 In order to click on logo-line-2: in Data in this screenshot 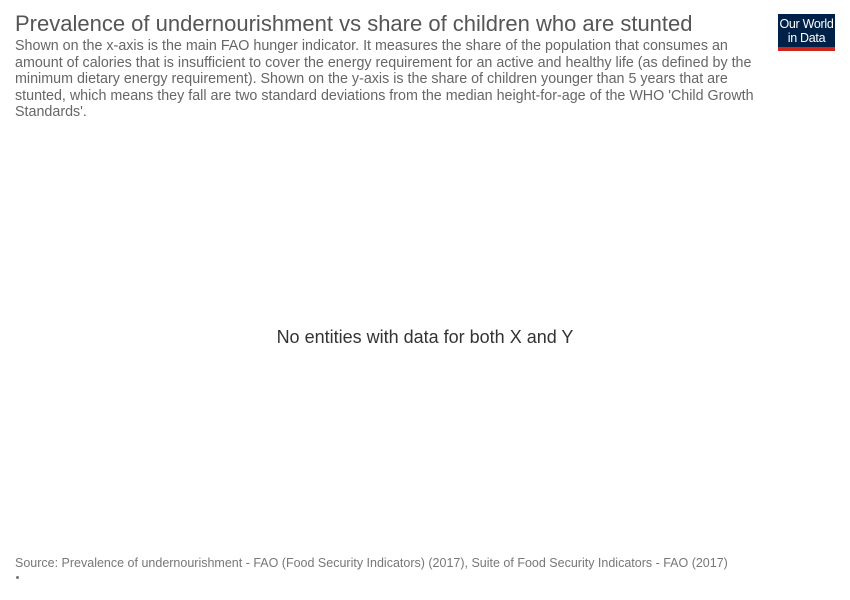, I will do `click(806, 38)`.